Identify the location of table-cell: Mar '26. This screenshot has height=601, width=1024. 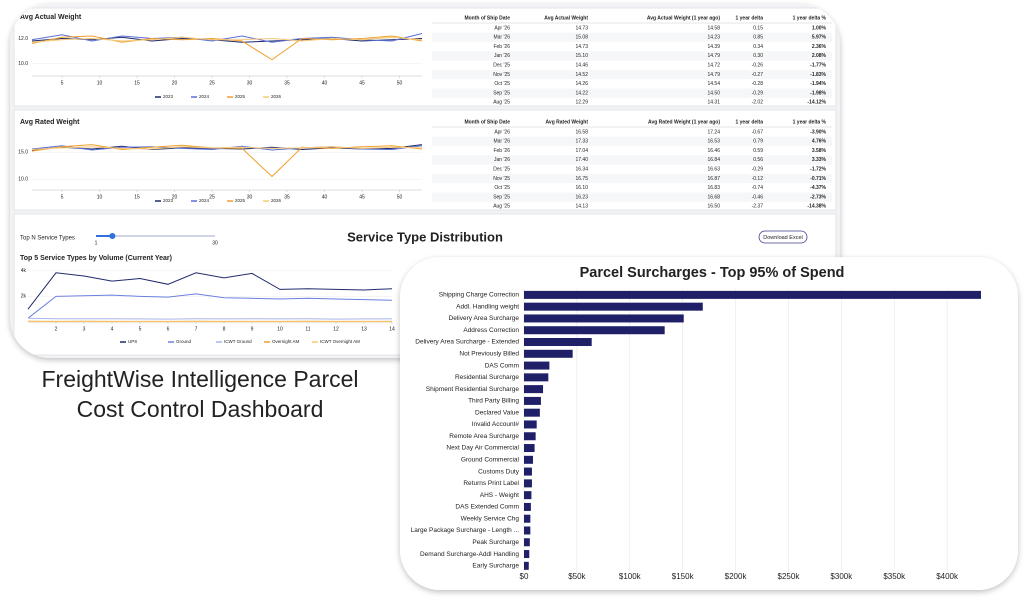
(501, 38).